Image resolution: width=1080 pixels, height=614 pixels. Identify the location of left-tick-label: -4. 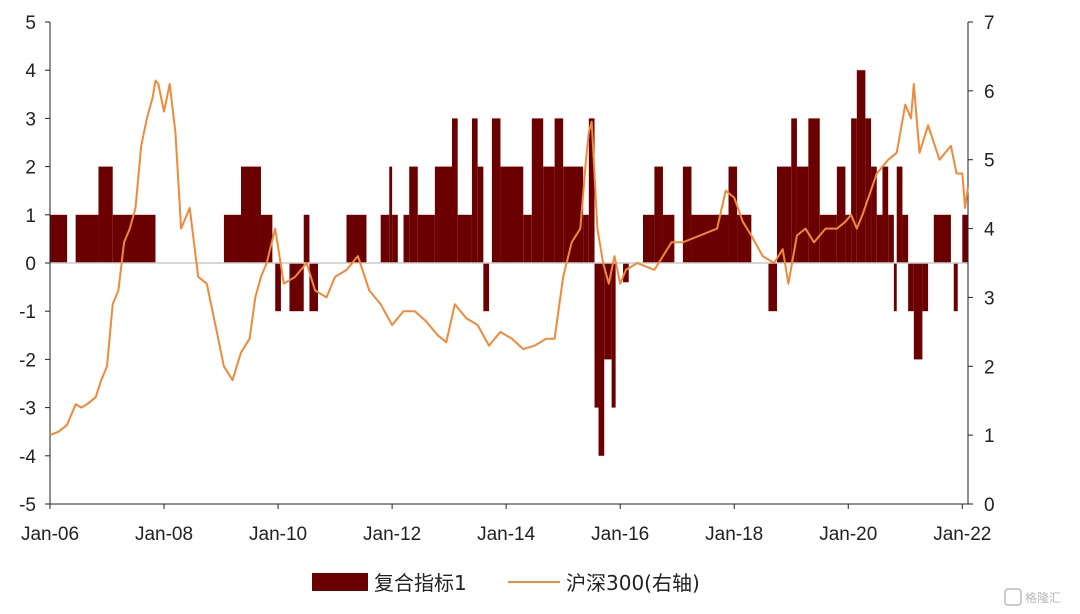
(27, 457).